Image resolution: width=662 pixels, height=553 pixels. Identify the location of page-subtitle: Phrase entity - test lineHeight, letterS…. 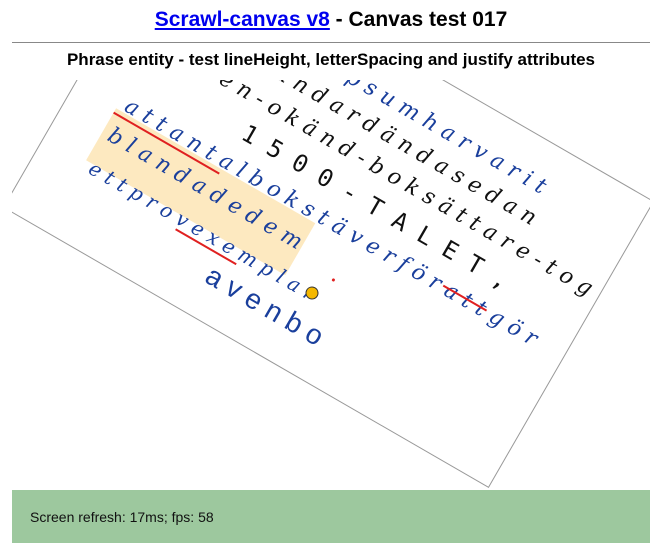
(331, 59).